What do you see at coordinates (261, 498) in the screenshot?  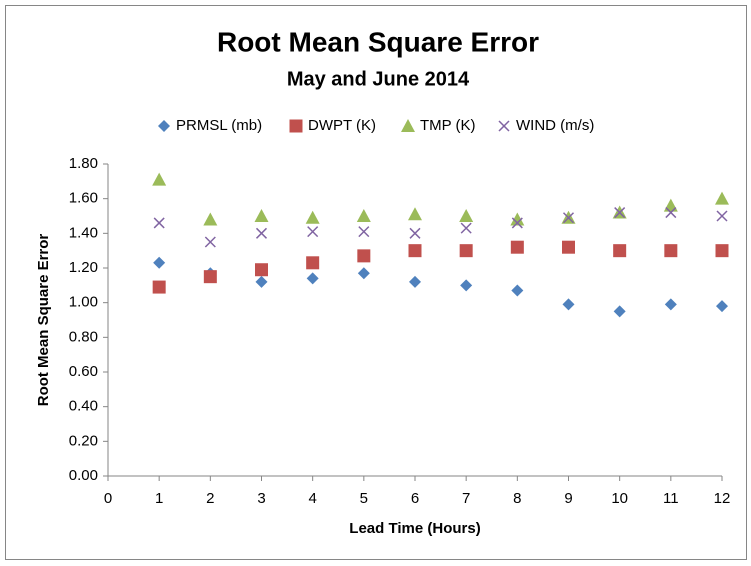 I see `x-tick-label: 3` at bounding box center [261, 498].